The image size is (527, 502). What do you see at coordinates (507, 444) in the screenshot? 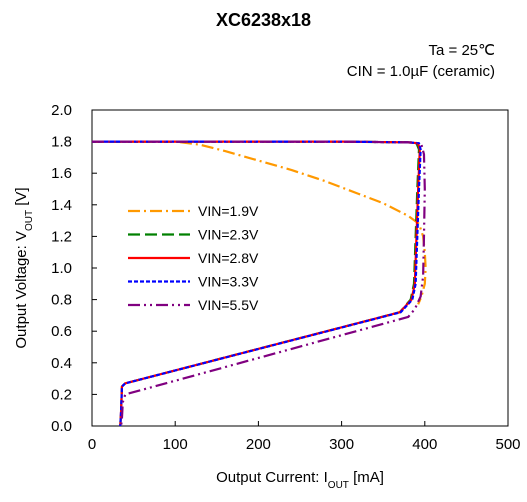
I see `x-tick-label: 500` at bounding box center [507, 444].